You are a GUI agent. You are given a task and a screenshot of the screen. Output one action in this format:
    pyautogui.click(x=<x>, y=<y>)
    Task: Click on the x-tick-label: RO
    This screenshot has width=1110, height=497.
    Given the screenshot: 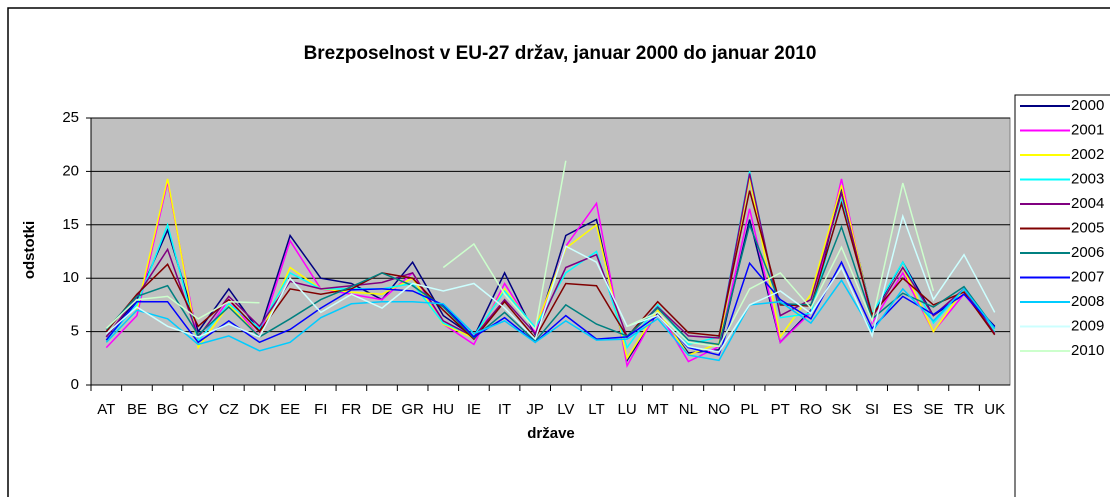 What is the action you would take?
    pyautogui.click(x=811, y=409)
    